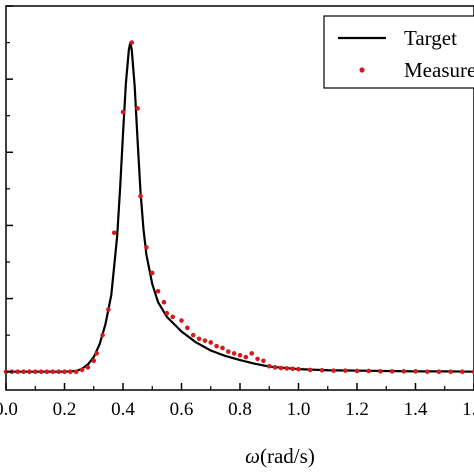 The width and height of the screenshot is (474, 474). Describe the element at coordinates (9, 409) in the screenshot. I see `x-tick-label: 0.0` at that location.